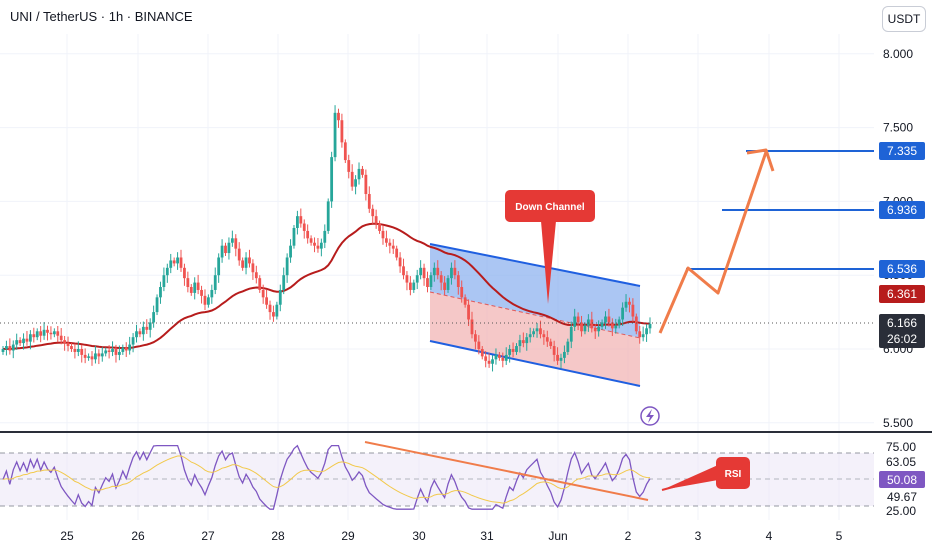 Image resolution: width=932 pixels, height=550 pixels. I want to click on badge-rsi-value: 50.08, so click(902, 479).